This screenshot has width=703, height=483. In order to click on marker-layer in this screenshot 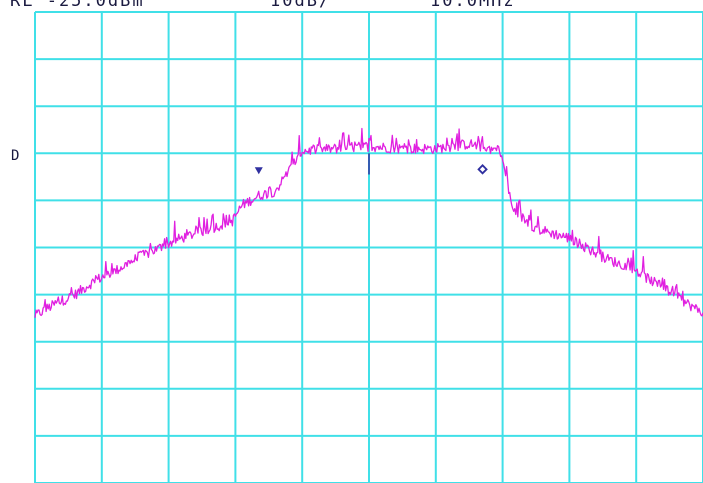, I will do `click(371, 169)`.